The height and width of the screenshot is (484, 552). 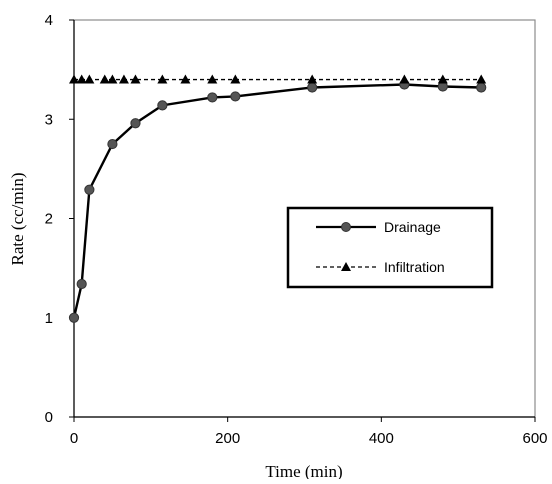 What do you see at coordinates (381, 438) in the screenshot?
I see `x-tick-label: 400` at bounding box center [381, 438].